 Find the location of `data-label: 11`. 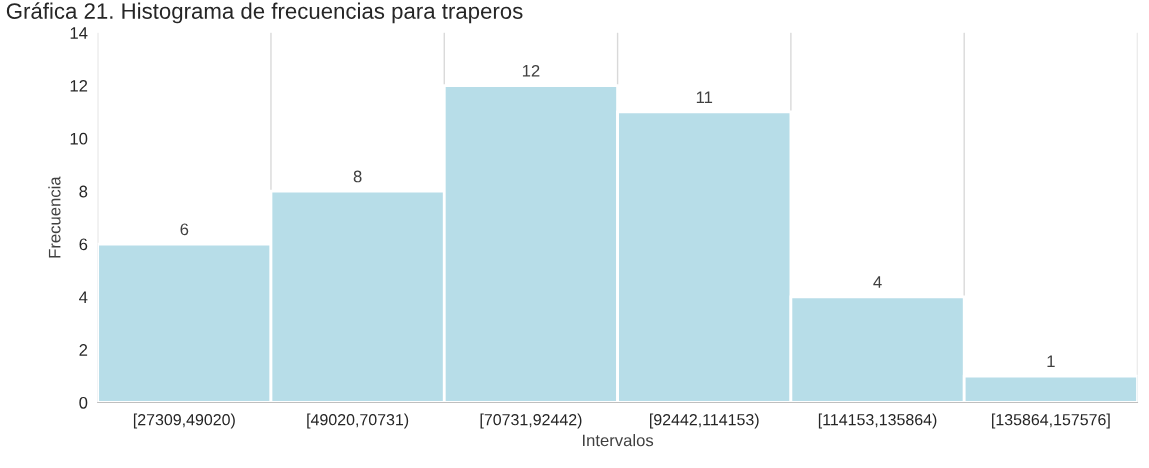

data-label: 11 is located at coordinates (704, 97).